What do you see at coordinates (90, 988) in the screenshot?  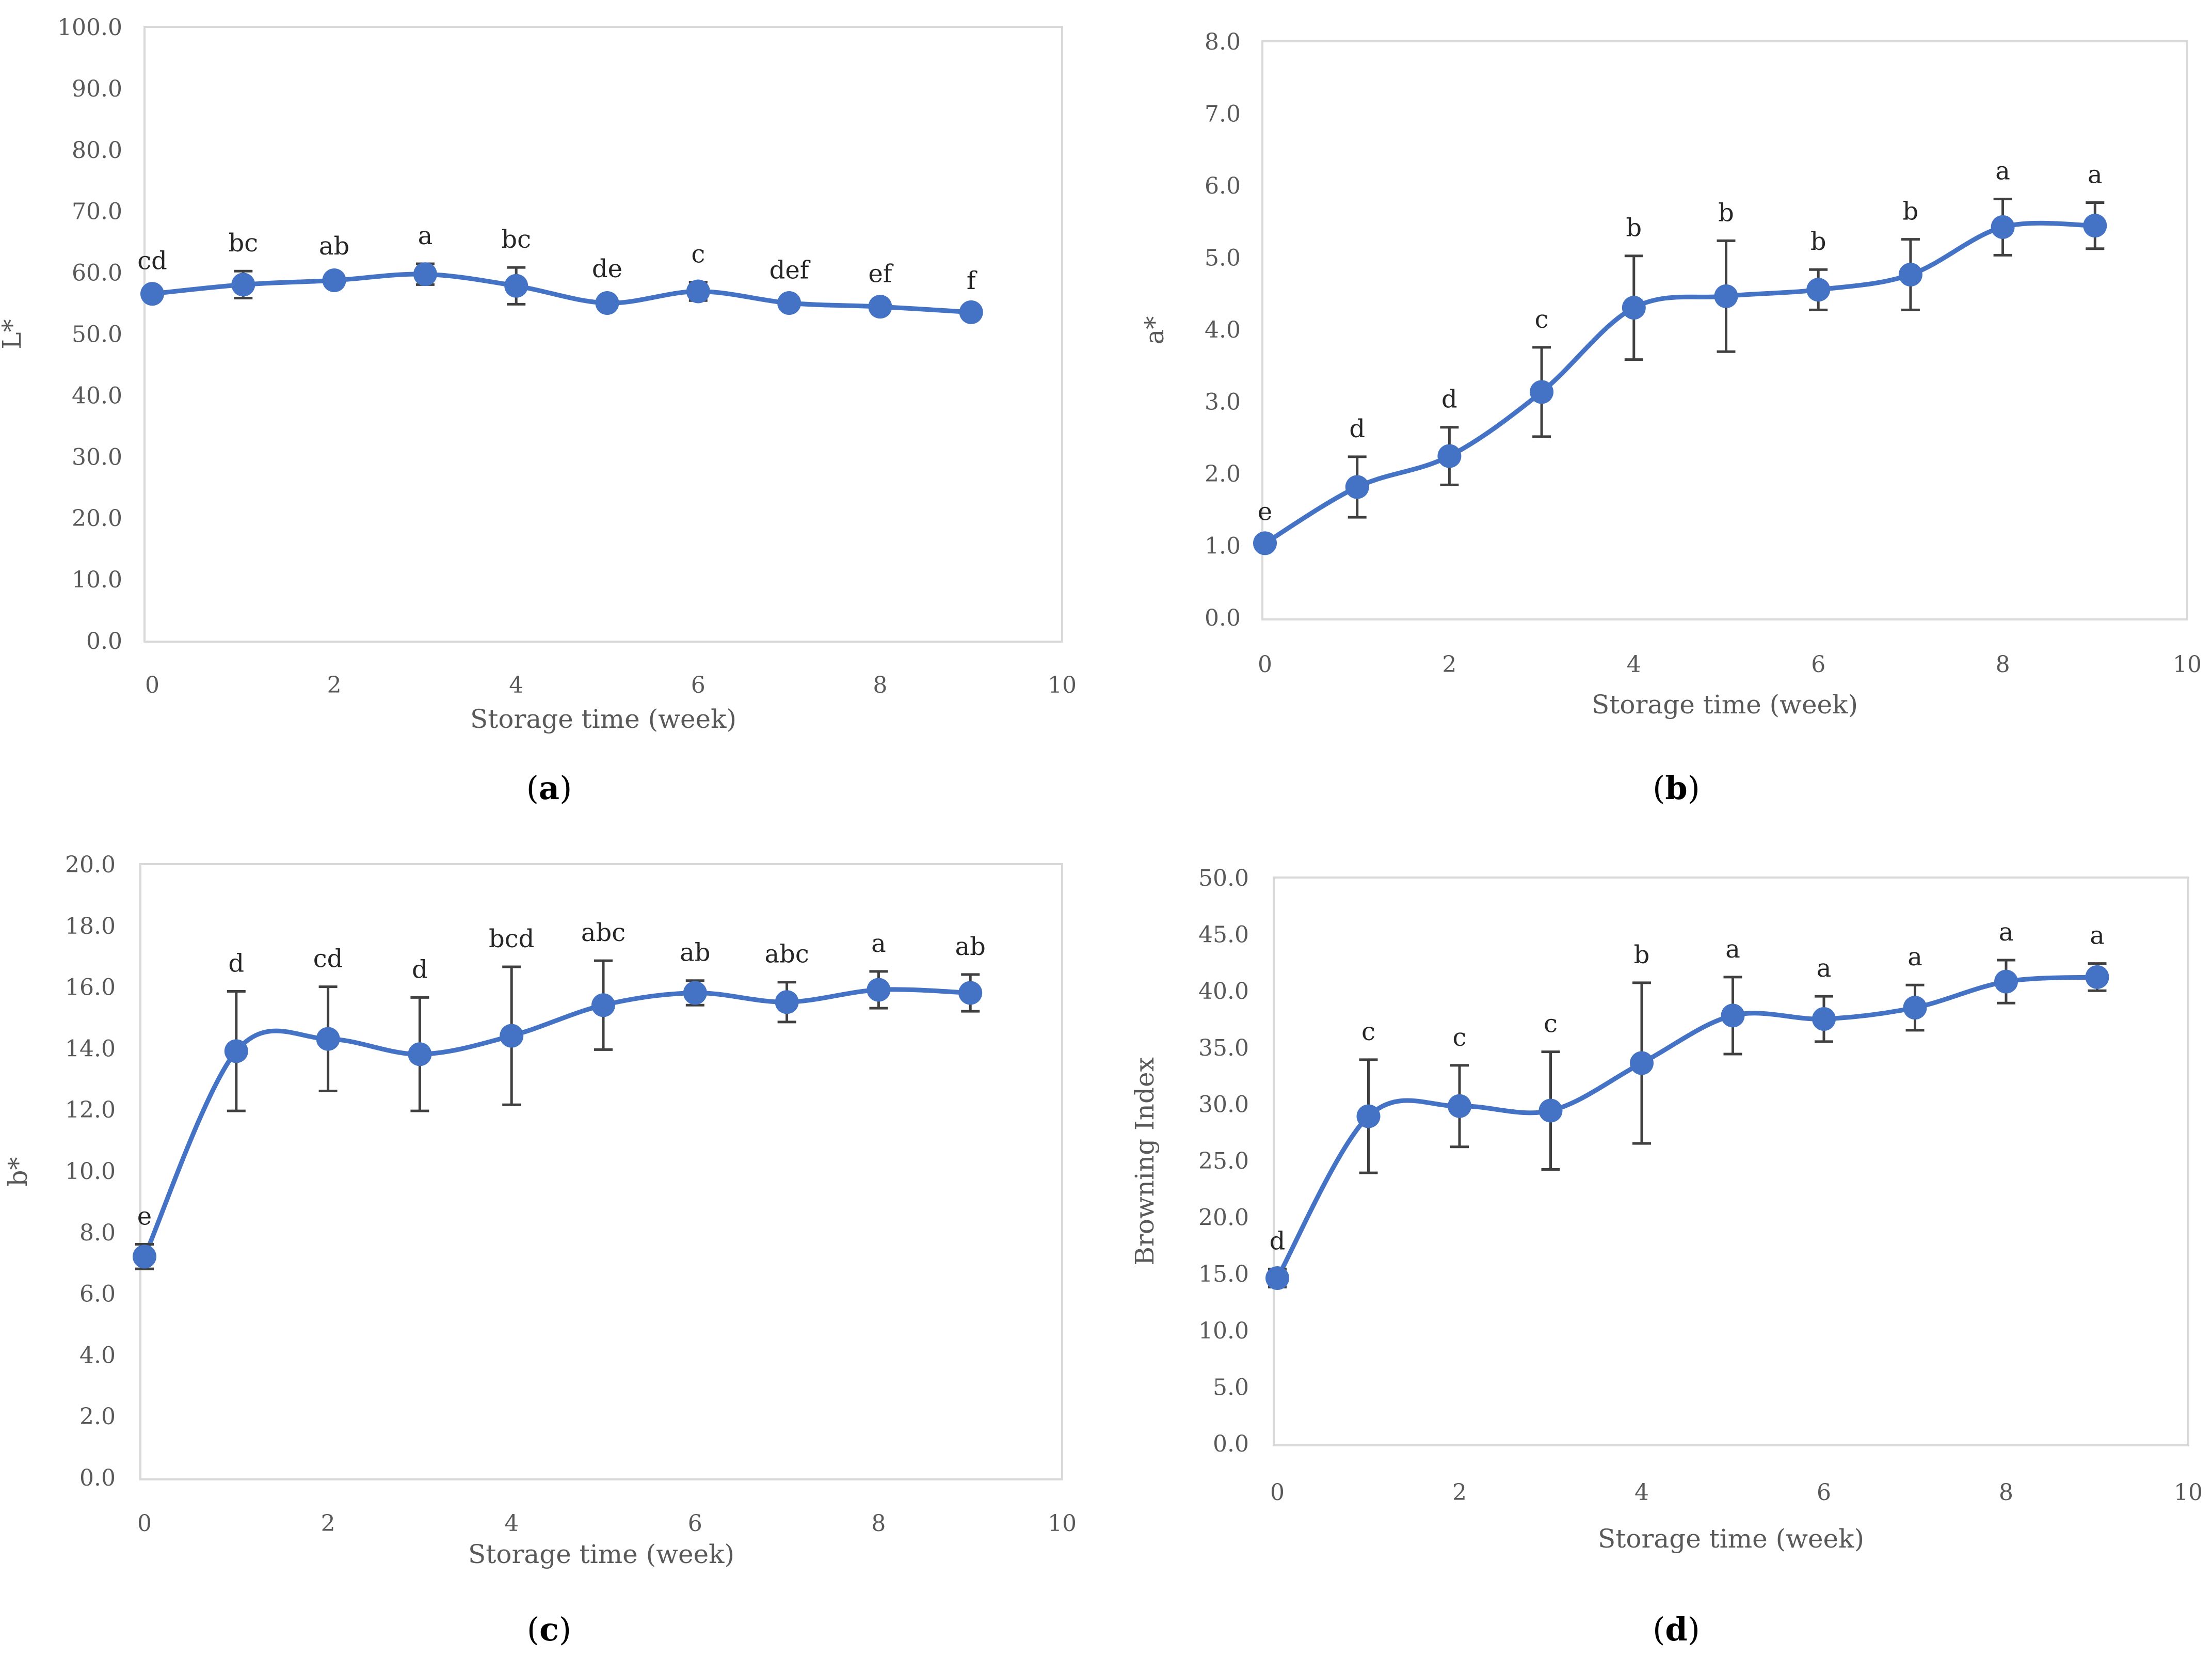 I see `y-tick-label: 16.0` at bounding box center [90, 988].